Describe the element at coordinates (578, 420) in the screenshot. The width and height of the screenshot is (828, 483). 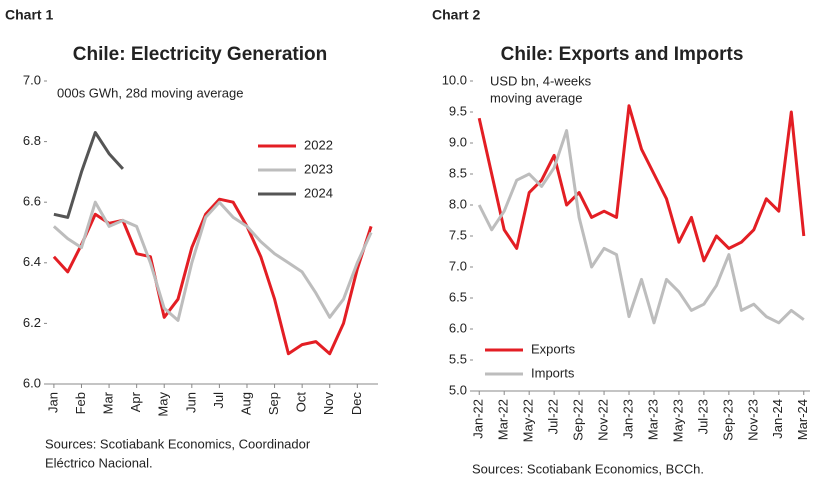
I see `x-tick-label: Sep-22` at that location.